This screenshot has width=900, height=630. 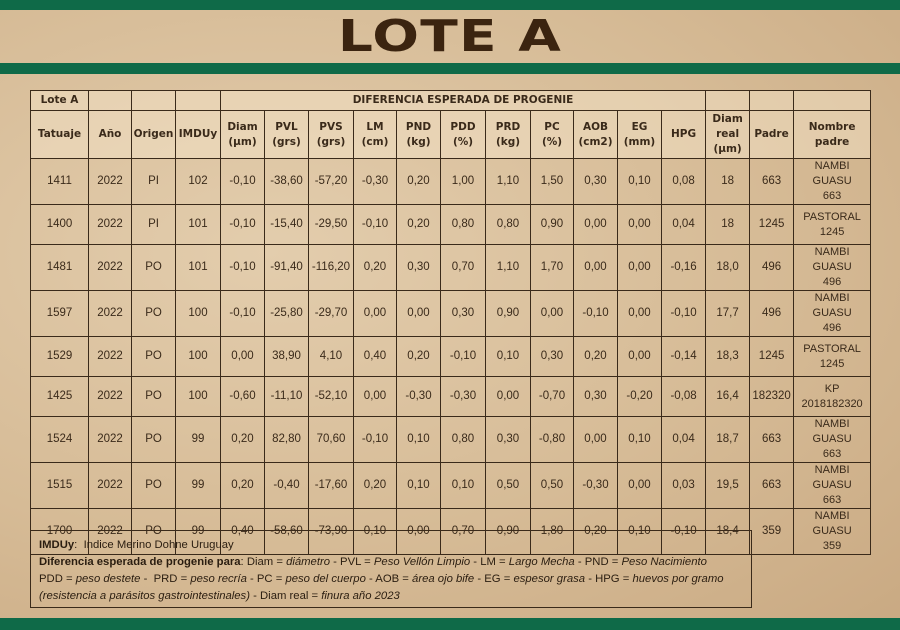 I want to click on table-cell: 359, so click(x=772, y=531).